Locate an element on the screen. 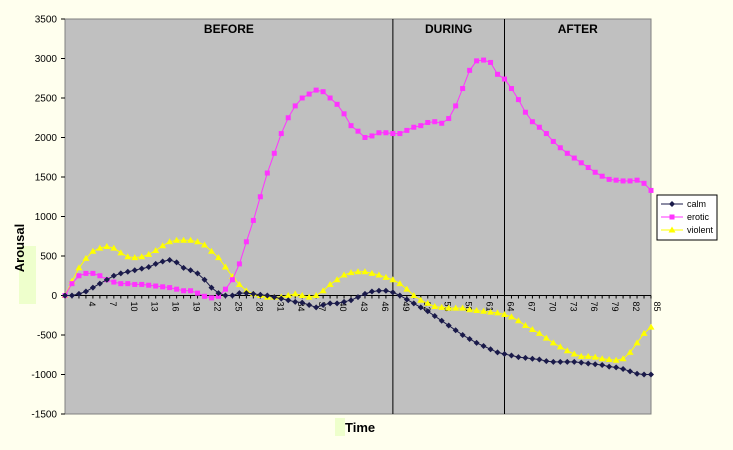  x-tick-label: 61 is located at coordinates (490, 307).